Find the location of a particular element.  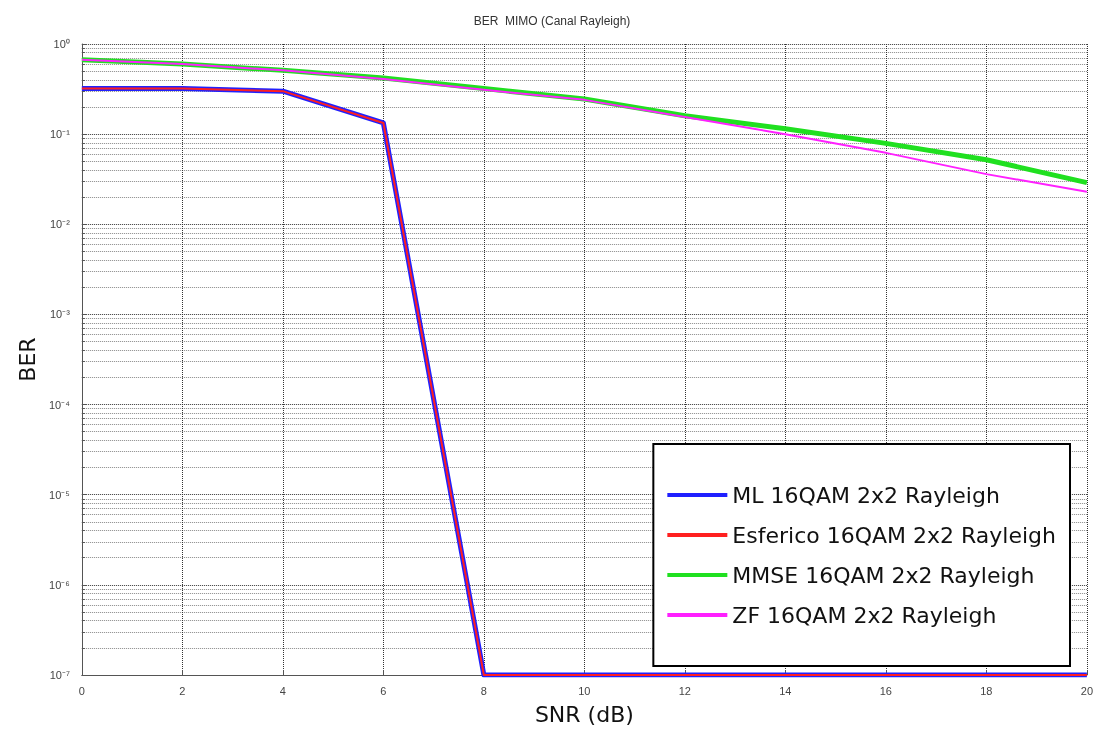

legend-label: Esferico 16QAM 2x2 Rayleigh is located at coordinates (894, 535).